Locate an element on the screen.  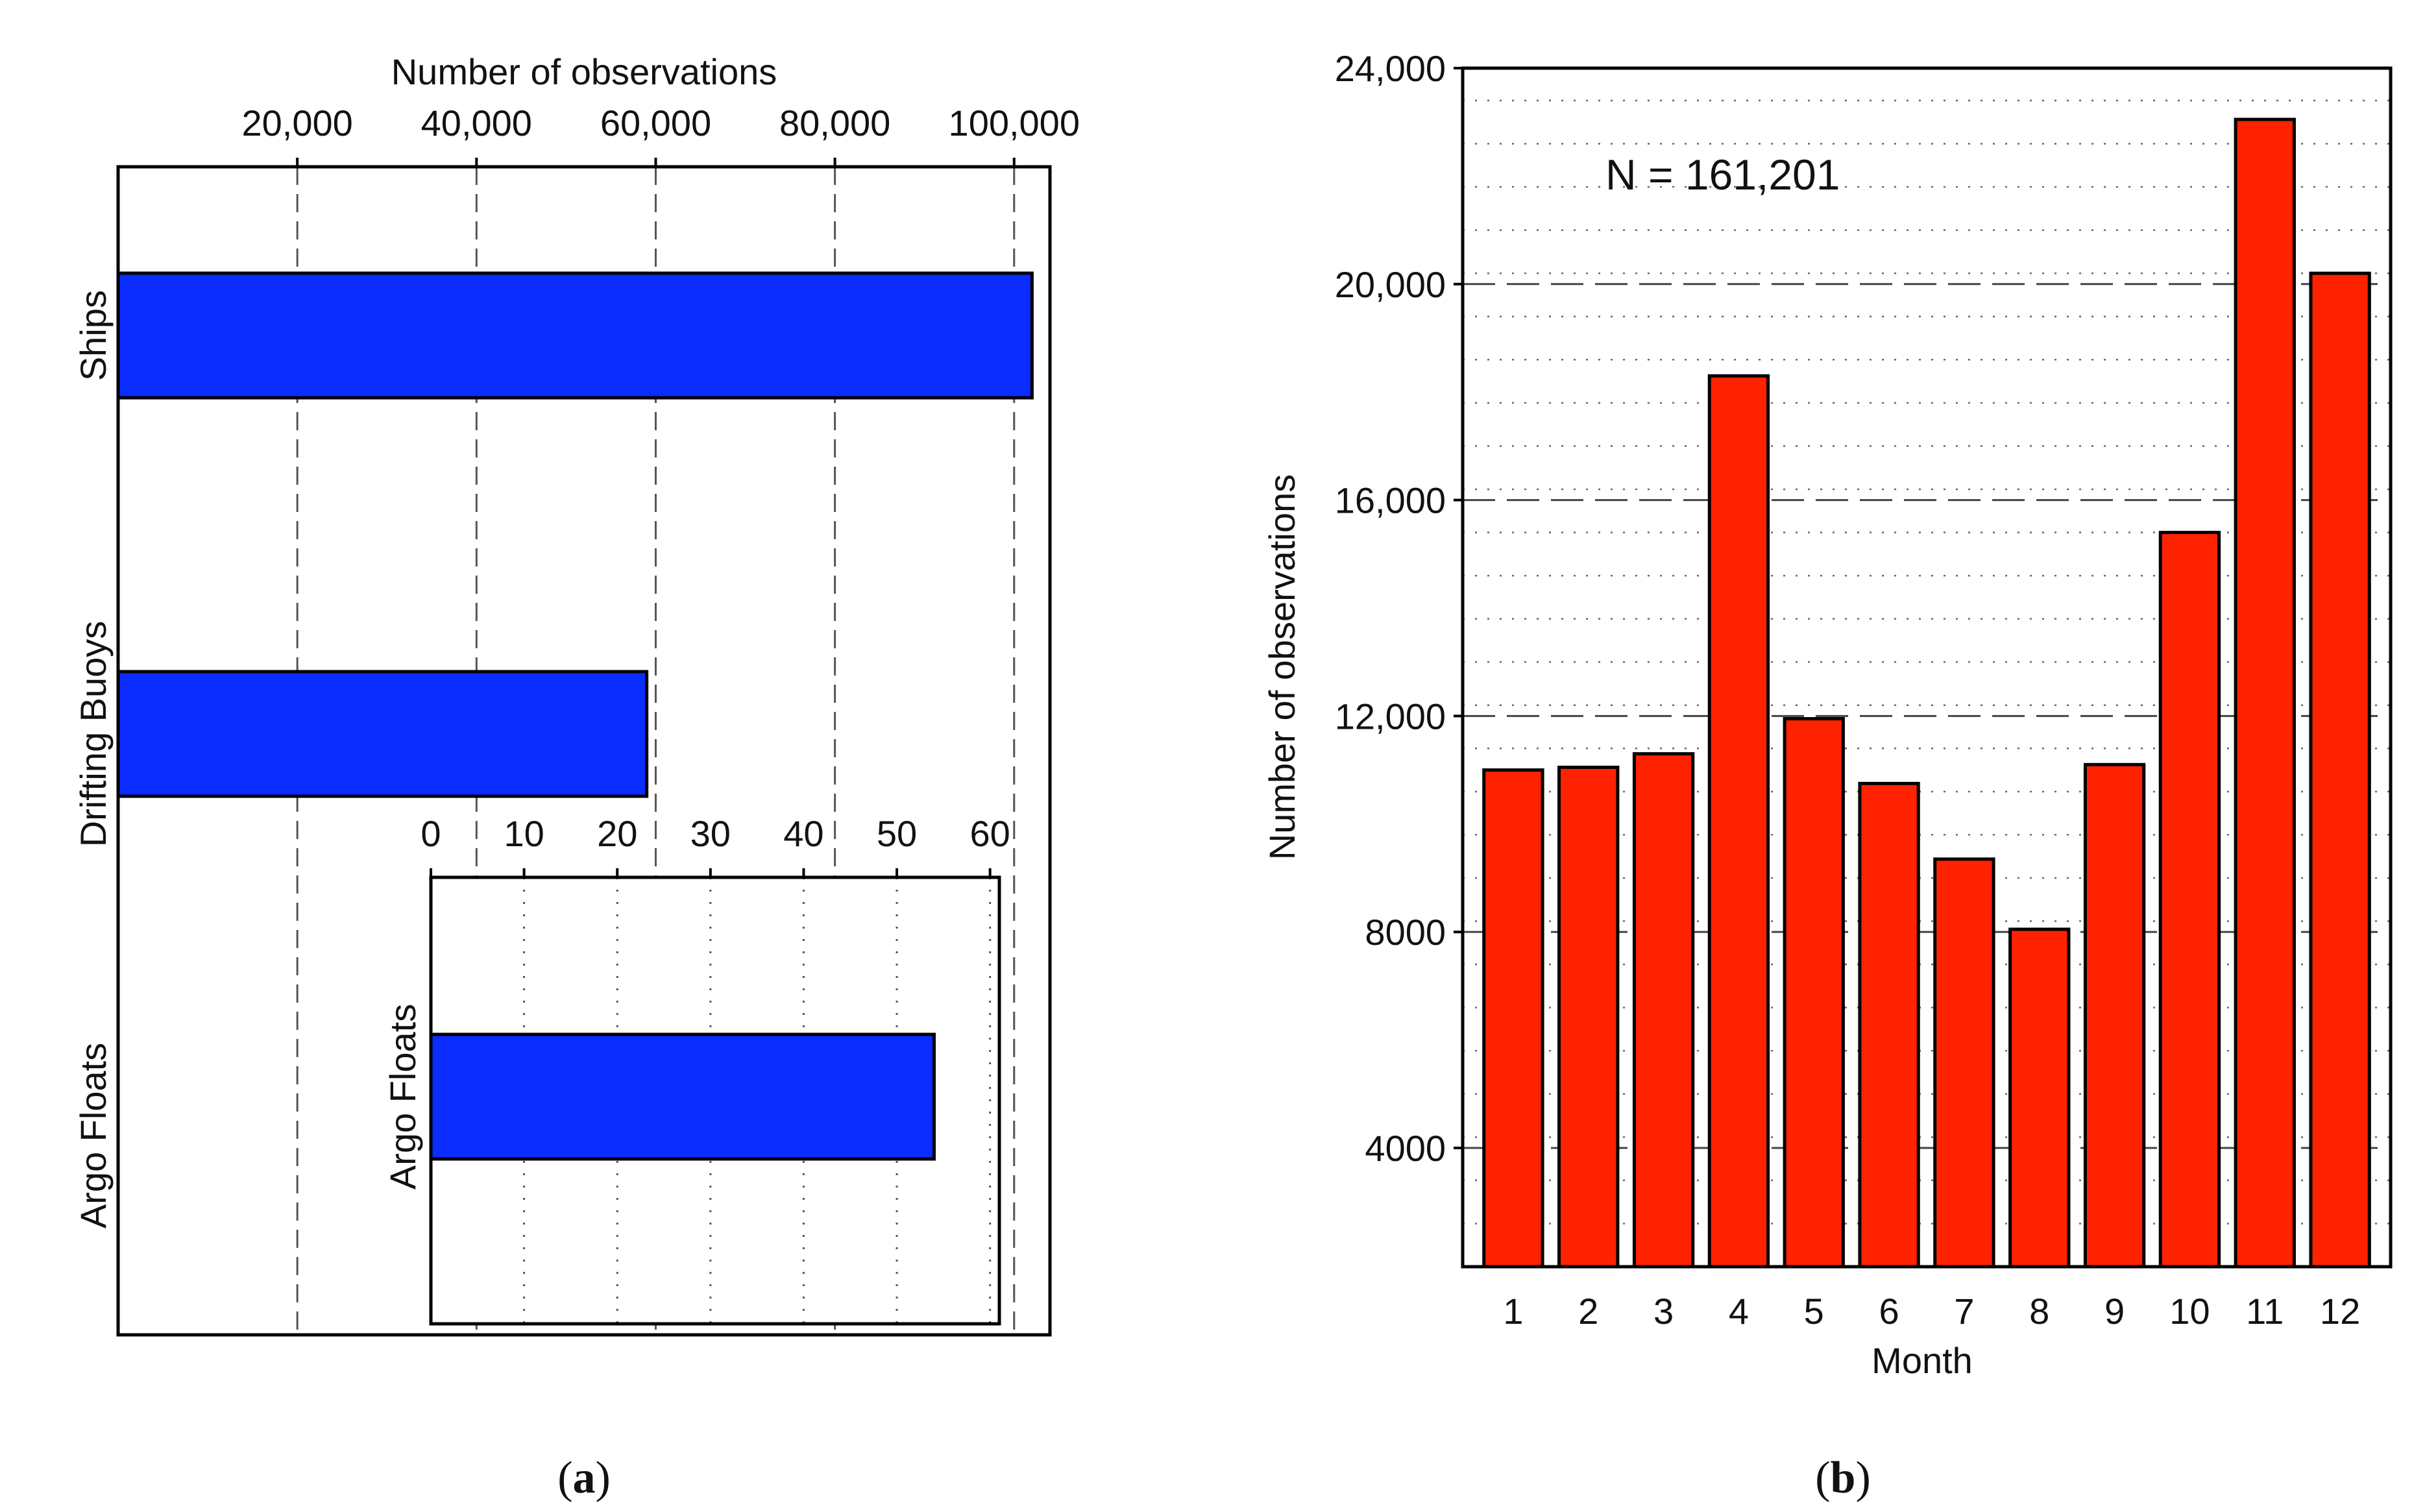
panel-a-bar-ships is located at coordinates (575, 335).